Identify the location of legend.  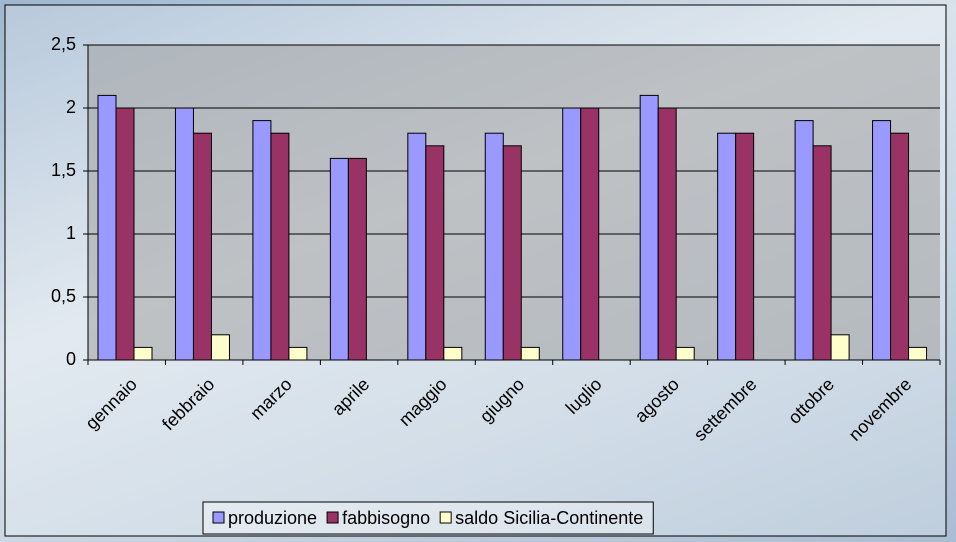
(428, 518).